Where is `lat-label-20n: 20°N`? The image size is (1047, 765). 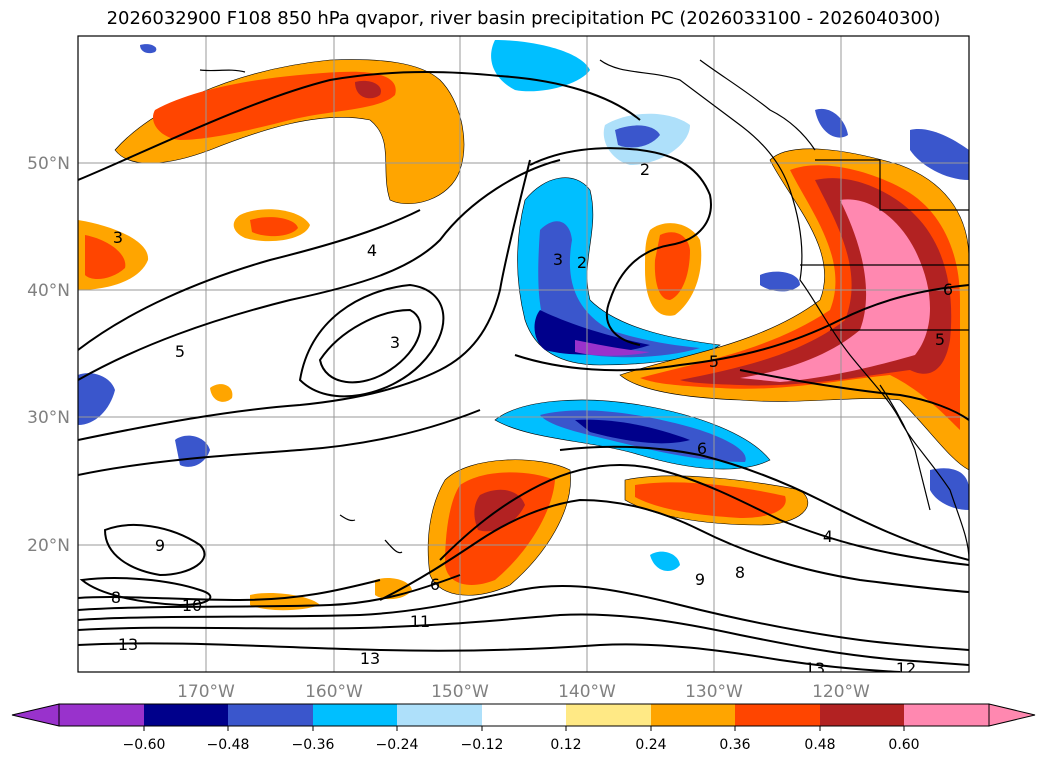
lat-label-20n: 20°N is located at coordinates (48, 546).